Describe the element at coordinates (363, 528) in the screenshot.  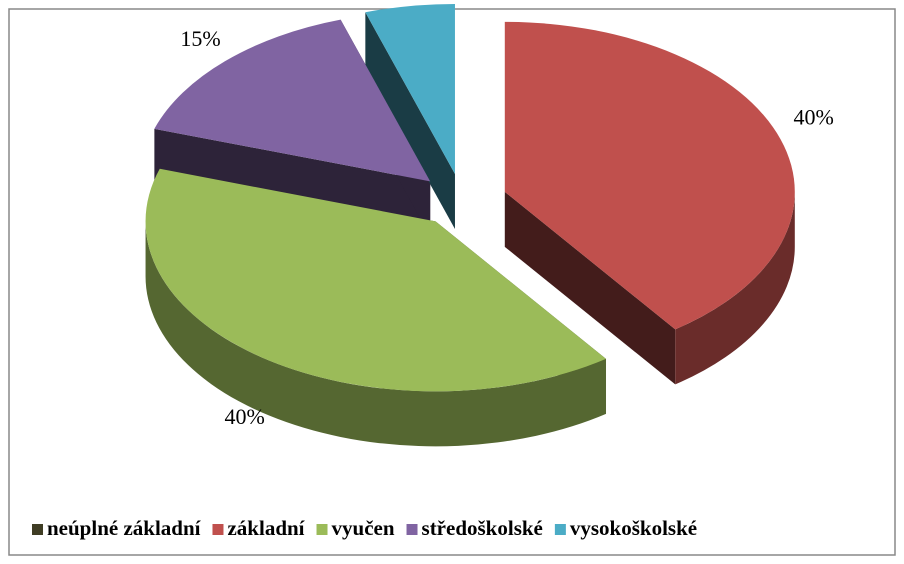
I see `legend-label: vyučen` at that location.